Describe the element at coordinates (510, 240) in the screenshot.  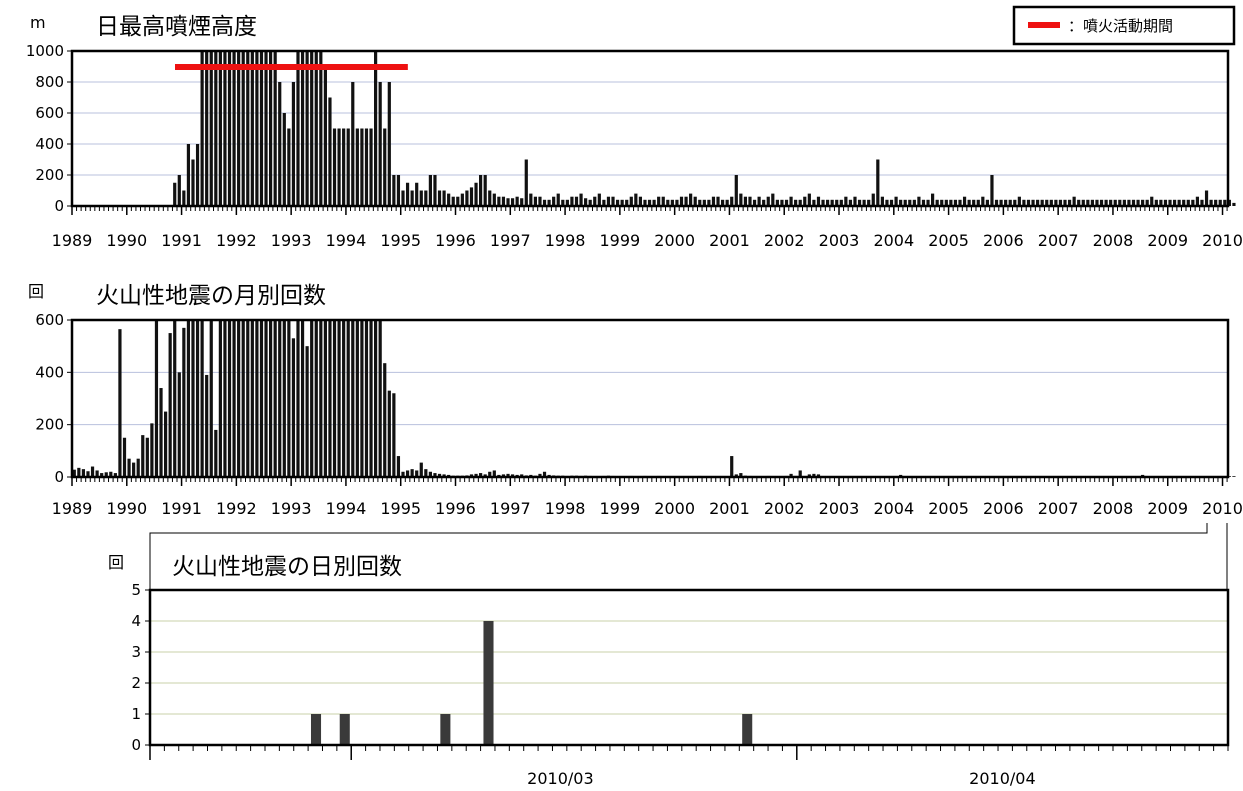
I see `x-tick-label: 1997` at that location.